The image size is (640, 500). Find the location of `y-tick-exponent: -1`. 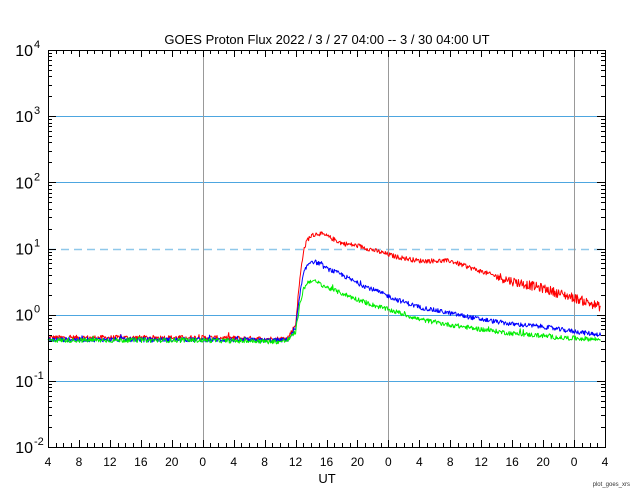

y-tick-exponent: -1 is located at coordinates (39, 376).